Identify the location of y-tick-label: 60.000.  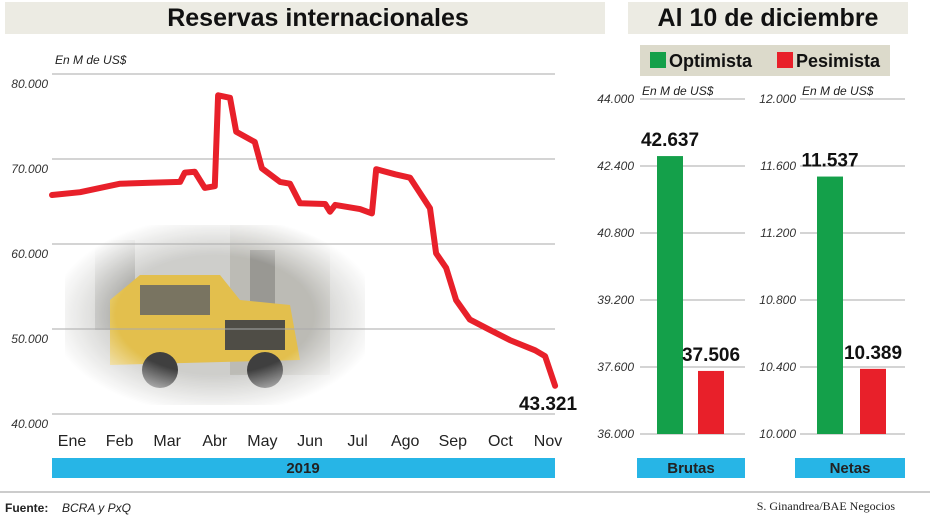
(29, 254).